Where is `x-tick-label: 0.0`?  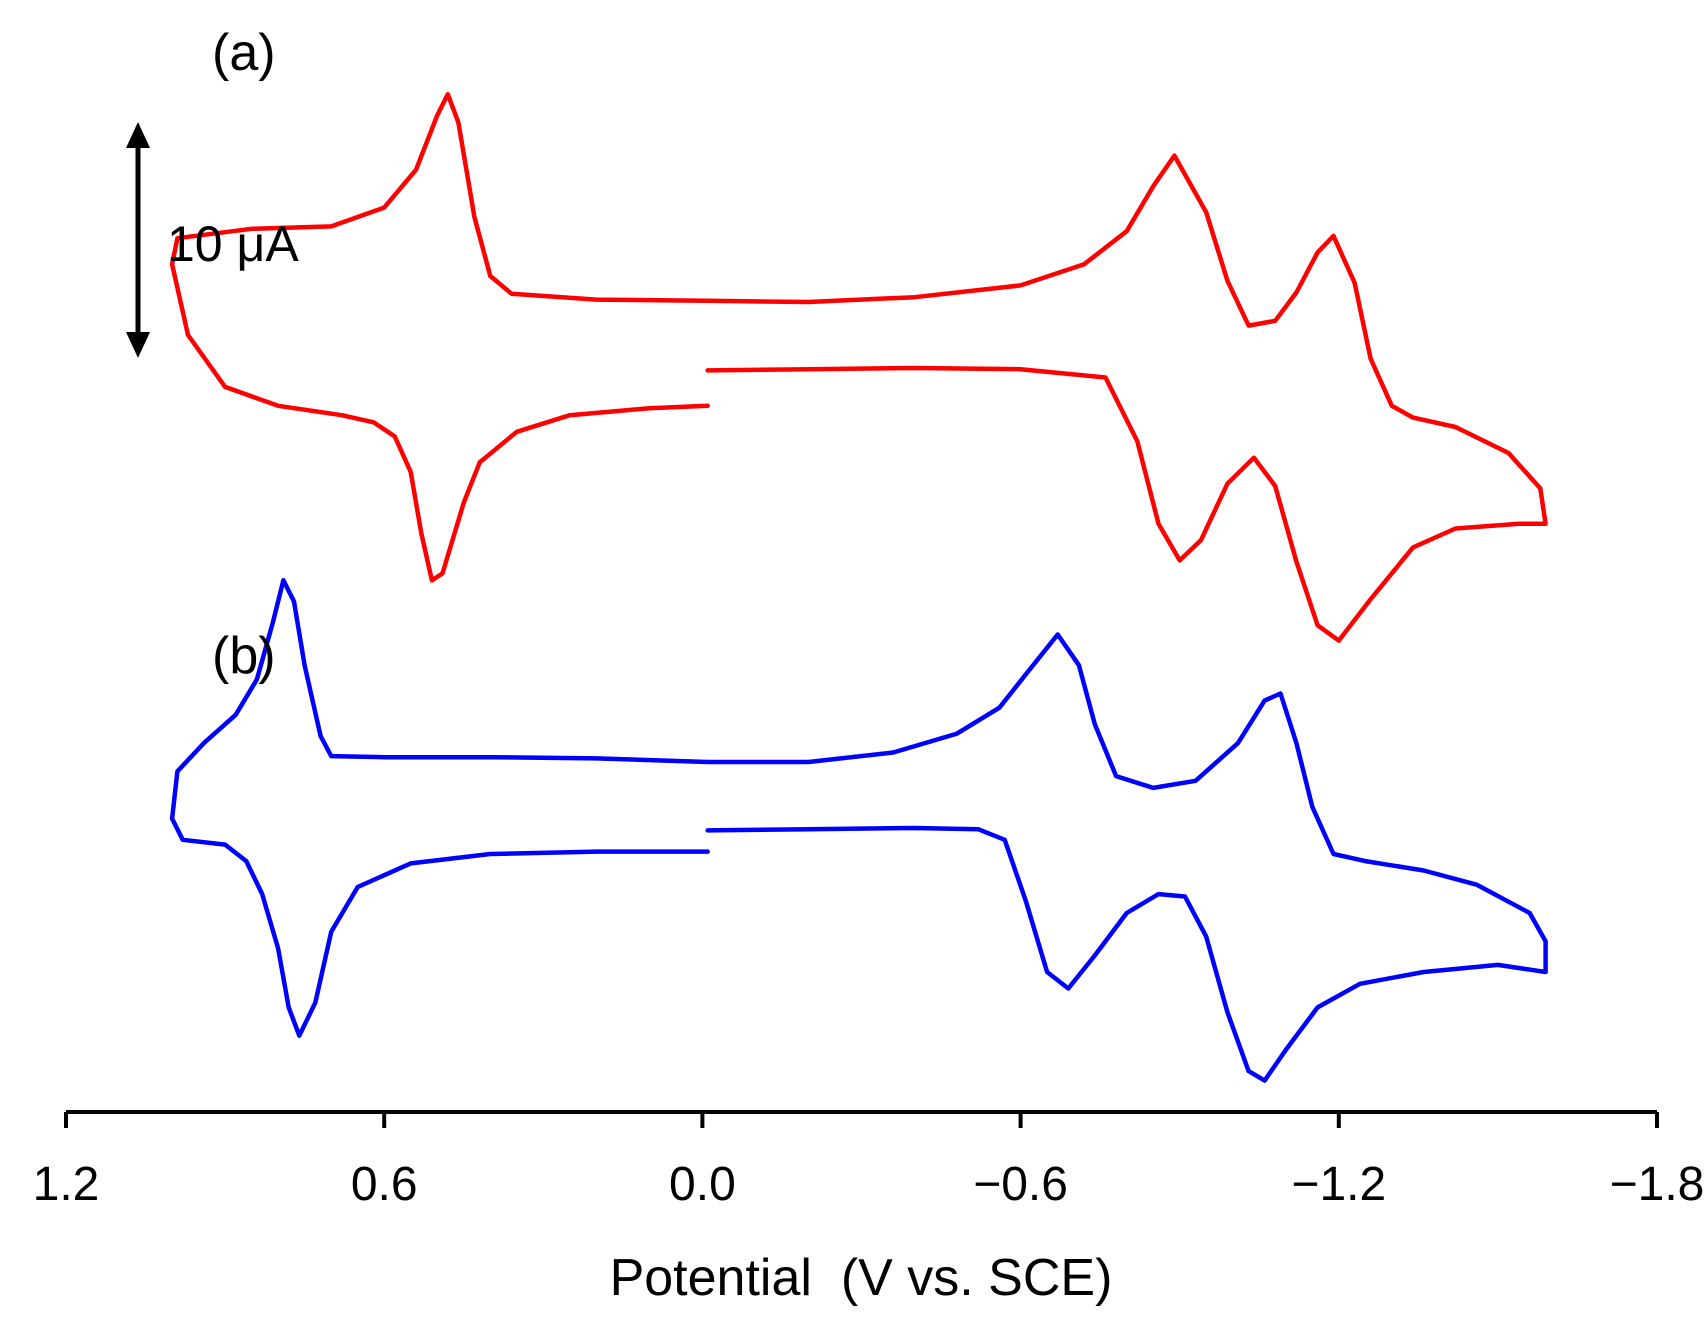
x-tick-label: 0.0 is located at coordinates (702, 1184).